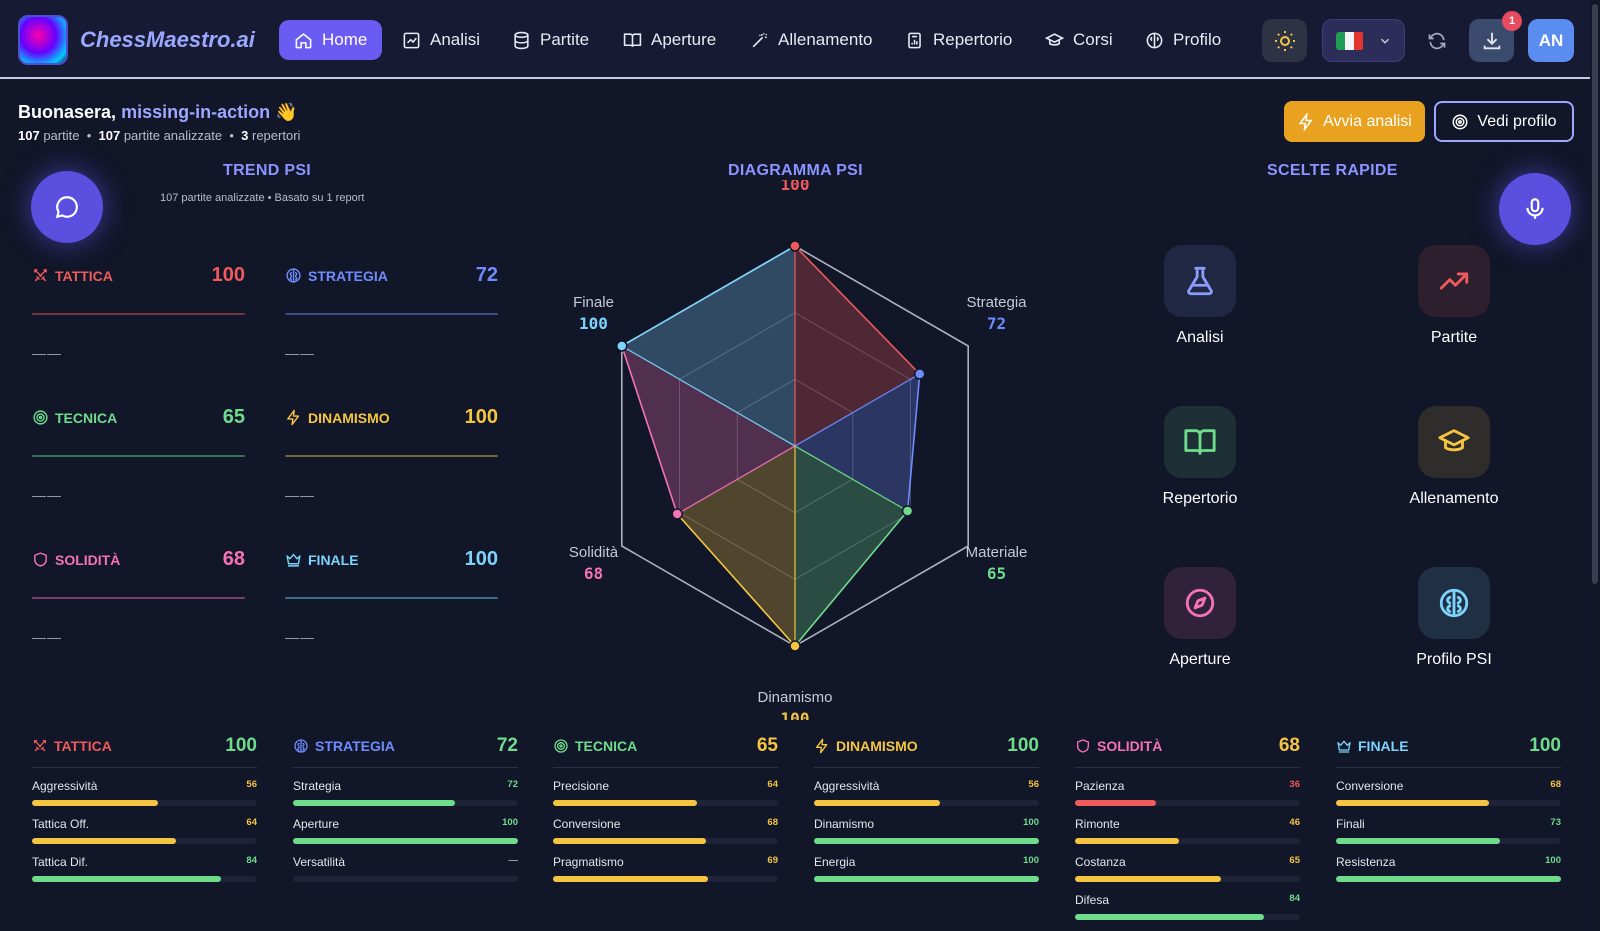 The height and width of the screenshot is (931, 1600). Describe the element at coordinates (669, 40) in the screenshot. I see `nav-aperture: Aperture` at that location.